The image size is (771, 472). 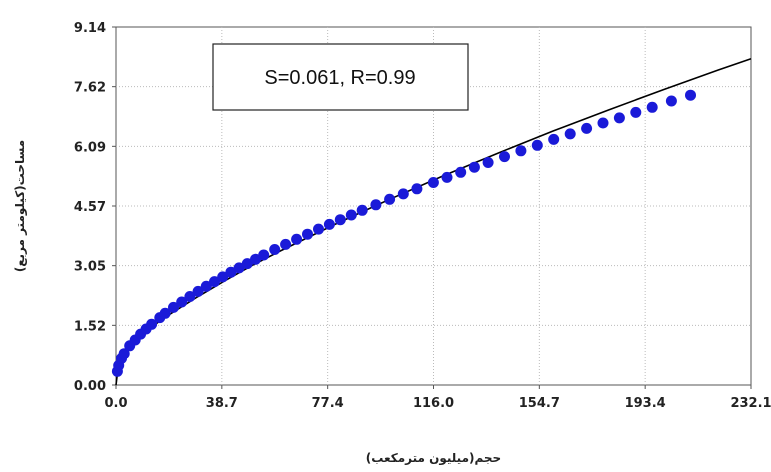 What do you see at coordinates (645, 403) in the screenshot?
I see `x-tick-label: 193.4` at bounding box center [645, 403].